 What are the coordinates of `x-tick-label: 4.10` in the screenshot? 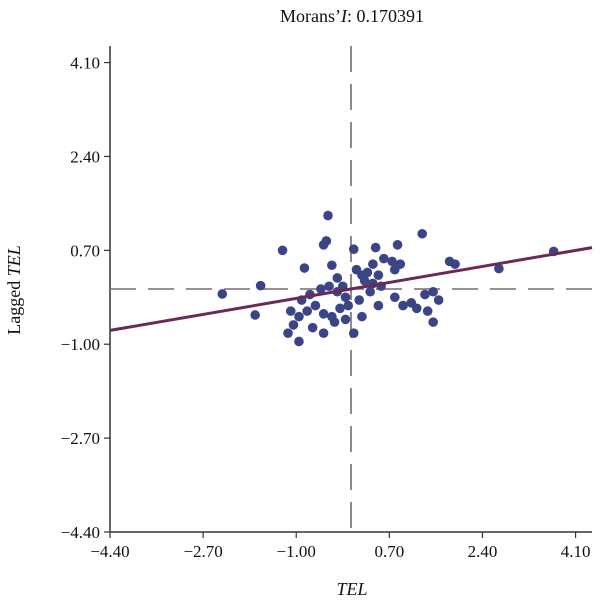 It's located at (576, 551).